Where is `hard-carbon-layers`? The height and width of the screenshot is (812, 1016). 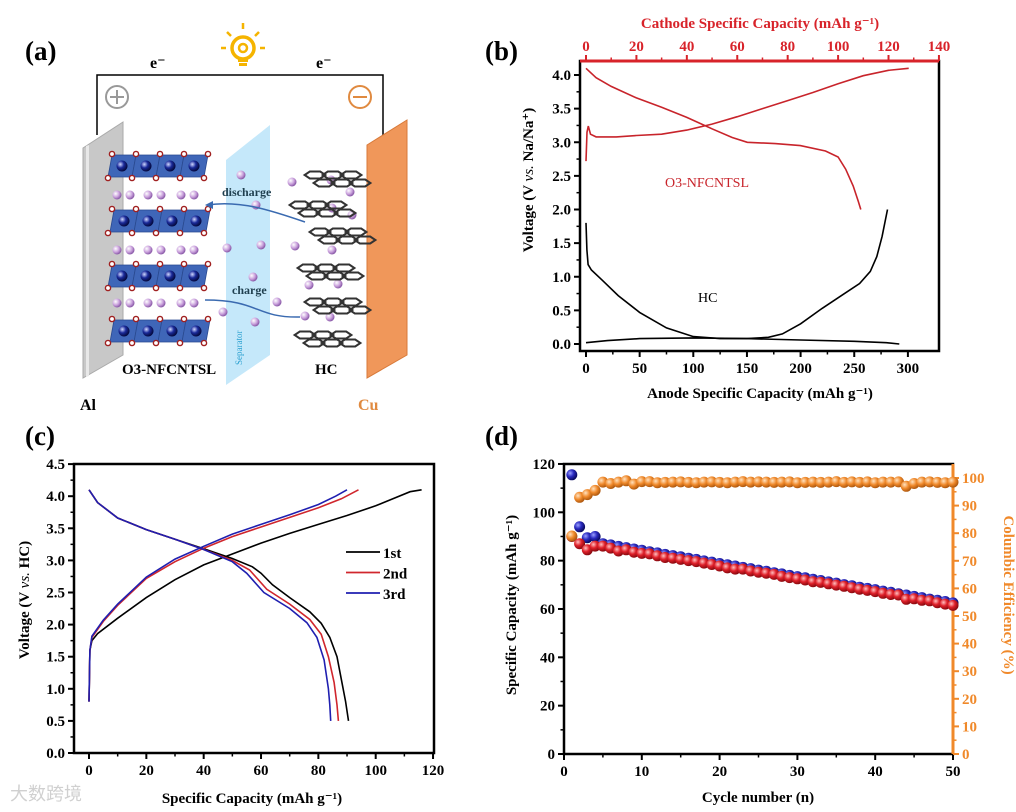 hard-carbon-layers is located at coordinates (332, 259).